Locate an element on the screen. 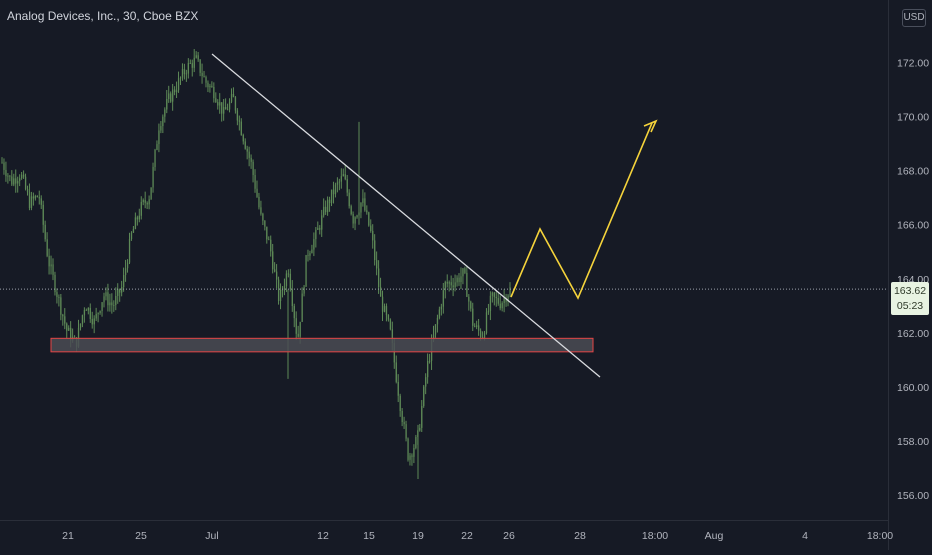 The height and width of the screenshot is (555, 932). time-axis: 21 25 Jul 12 15 19 22 26 28 18:00 Aug 4 18:00 is located at coordinates (446, 531).